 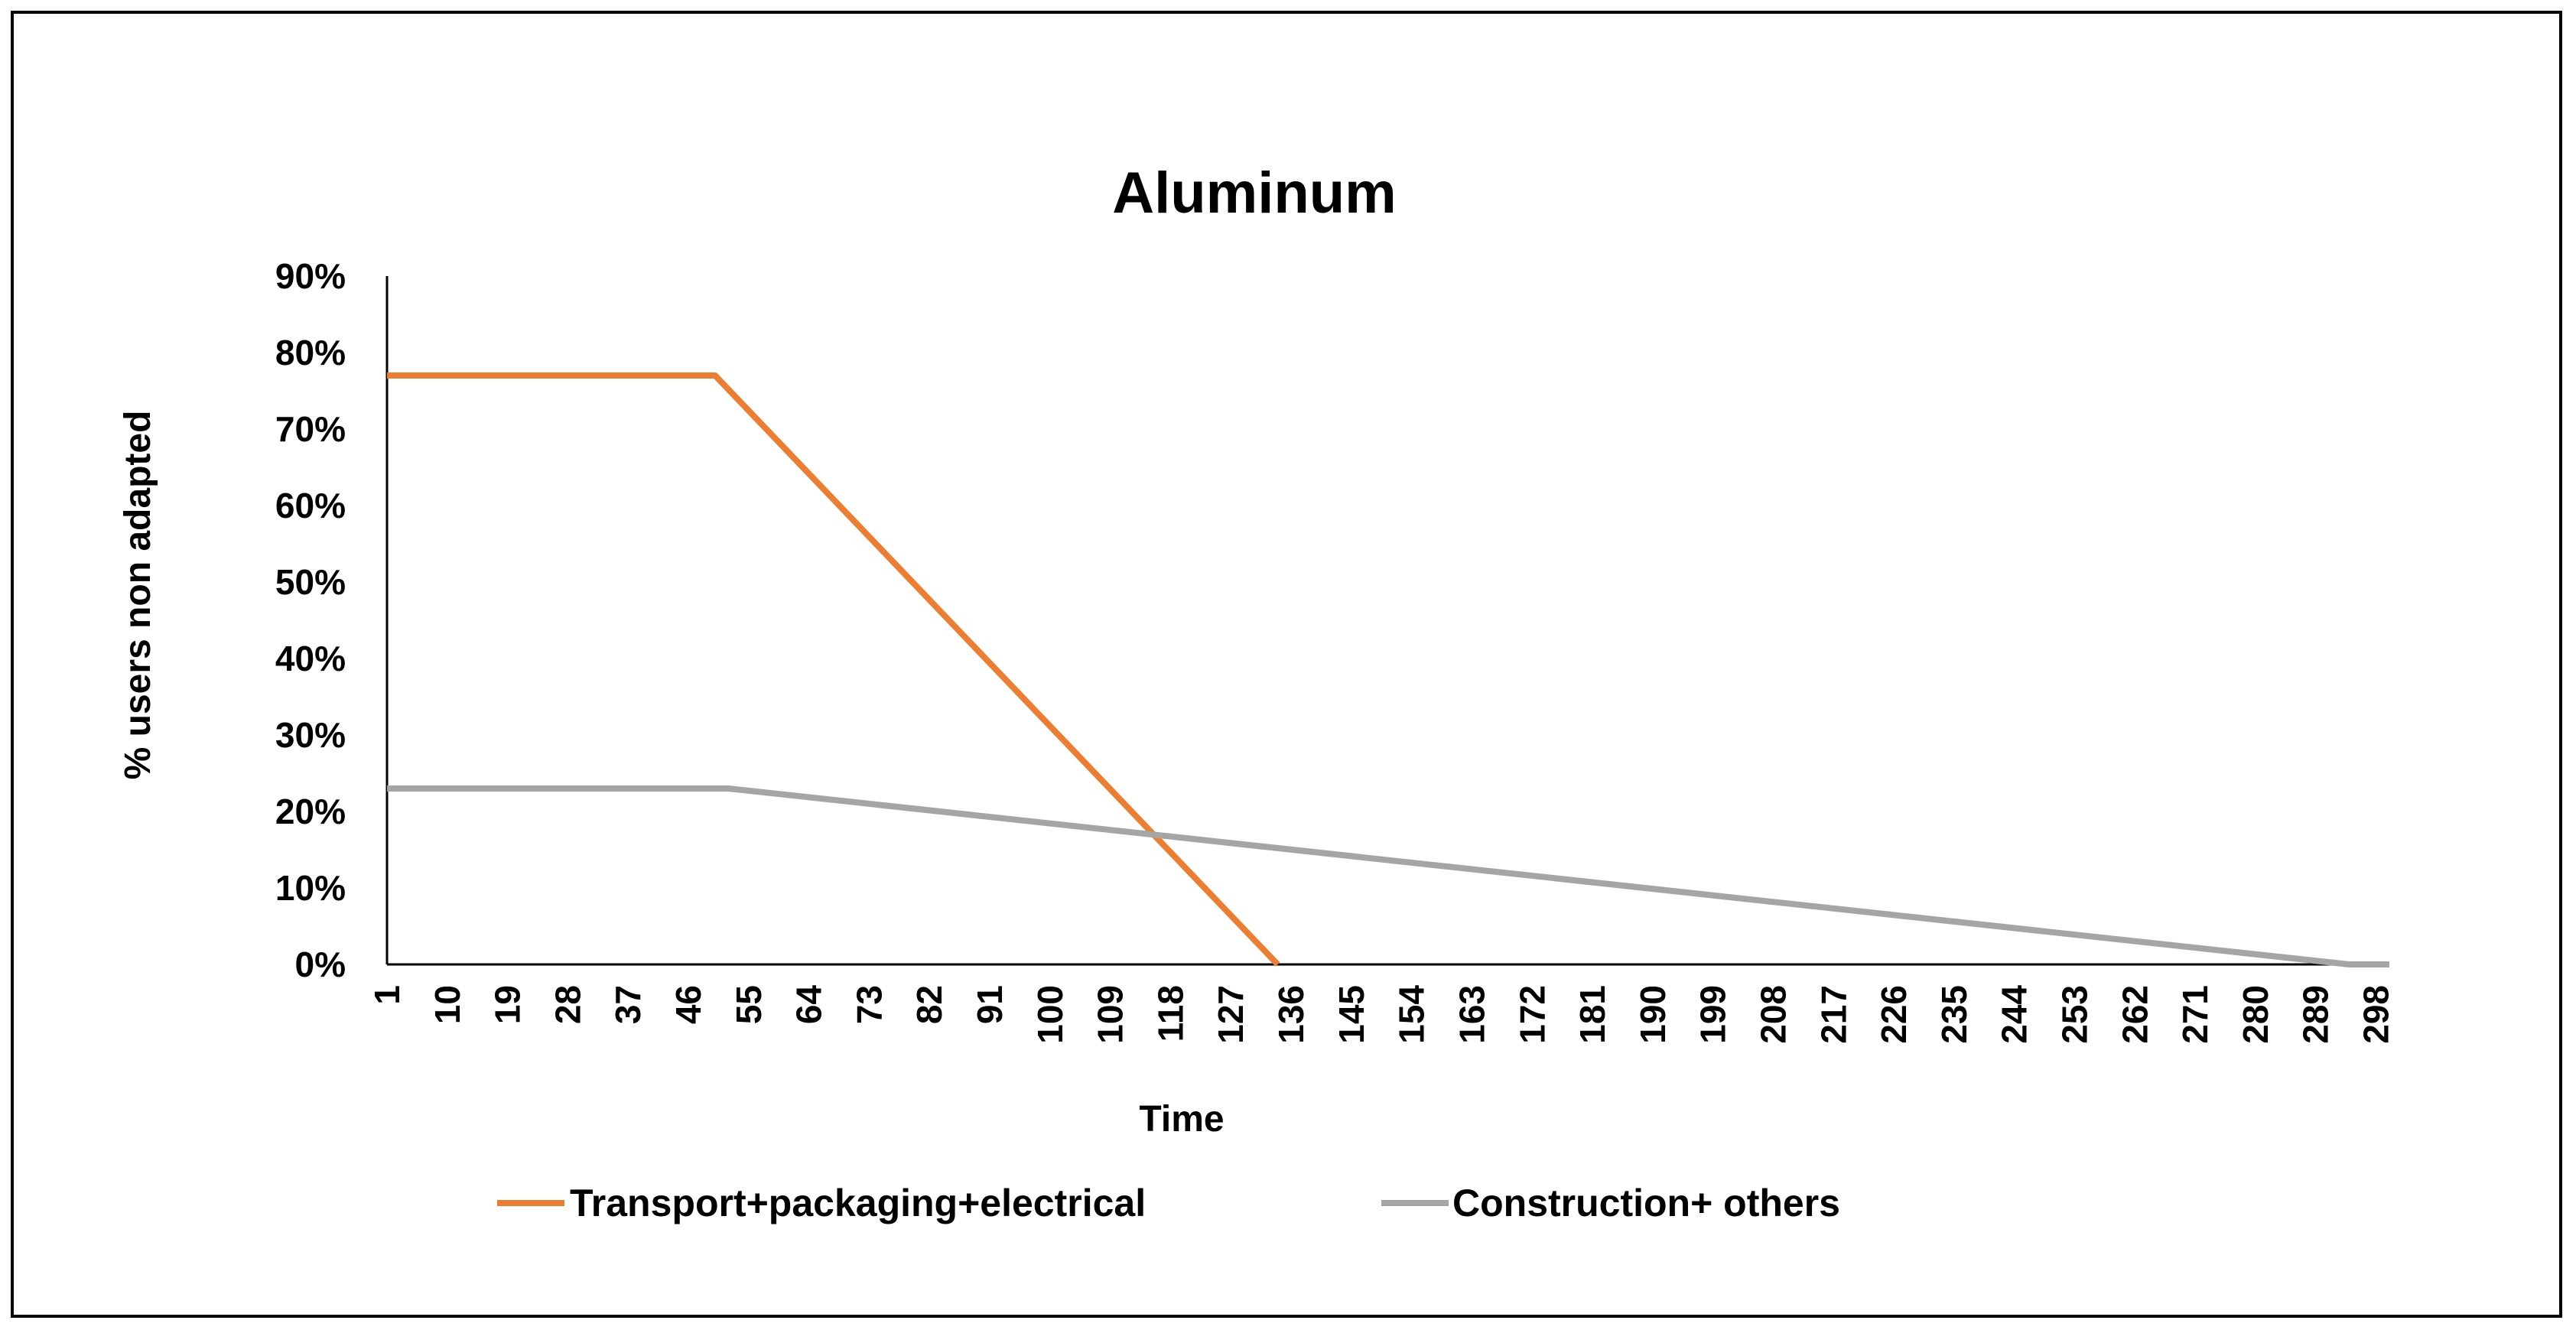 What do you see at coordinates (858, 1203) in the screenshot?
I see `legend-label-transport: Transport+packaging+electrical` at bounding box center [858, 1203].